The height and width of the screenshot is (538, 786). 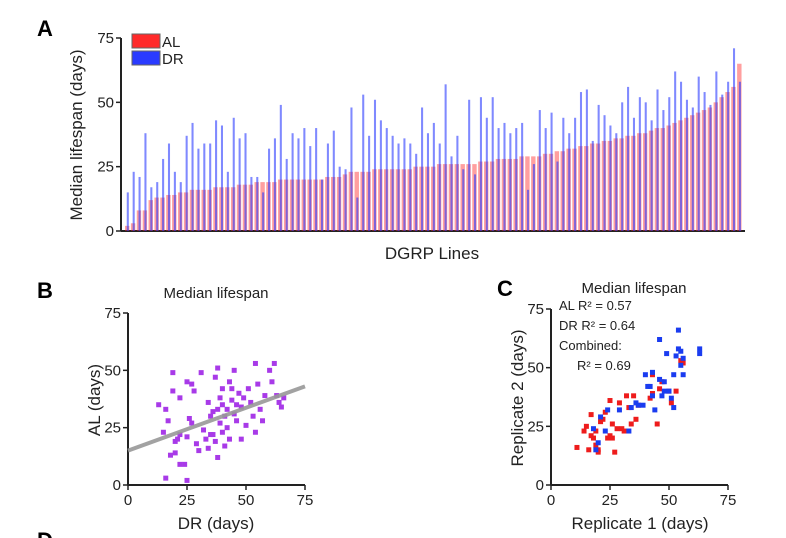 What do you see at coordinates (45, 290) in the screenshot?
I see `panel-label-b: B` at bounding box center [45, 290].